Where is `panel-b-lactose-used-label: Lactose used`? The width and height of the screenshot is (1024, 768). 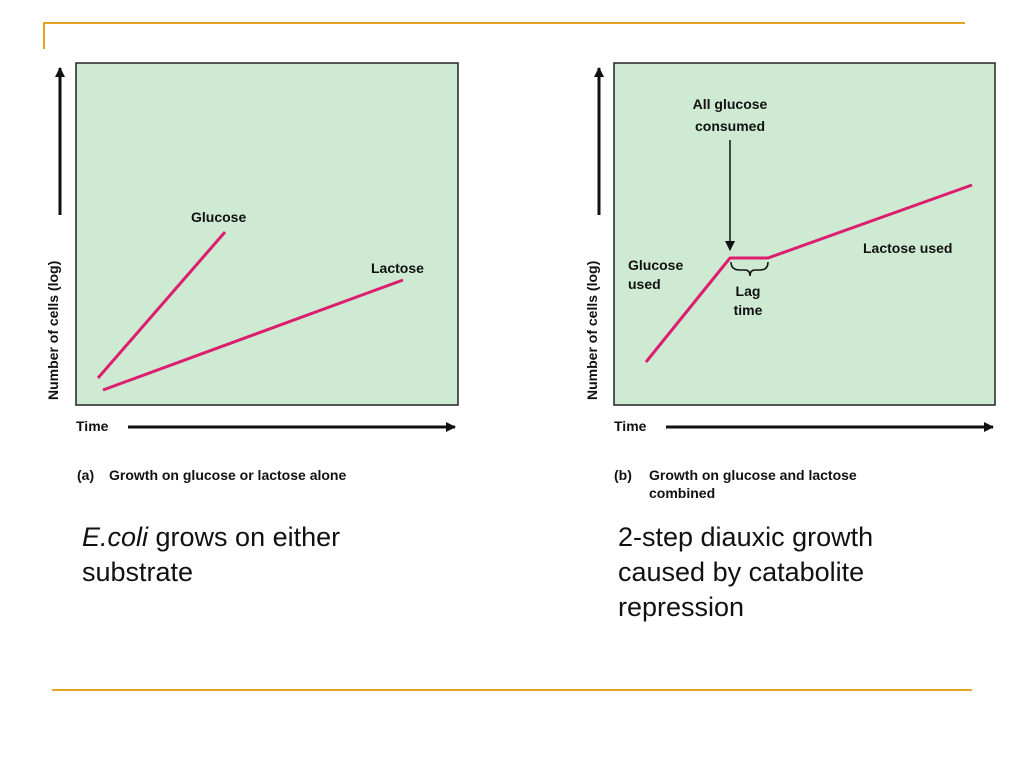
panel-b-lactose-used-label: Lactose used is located at coordinates (907, 248).